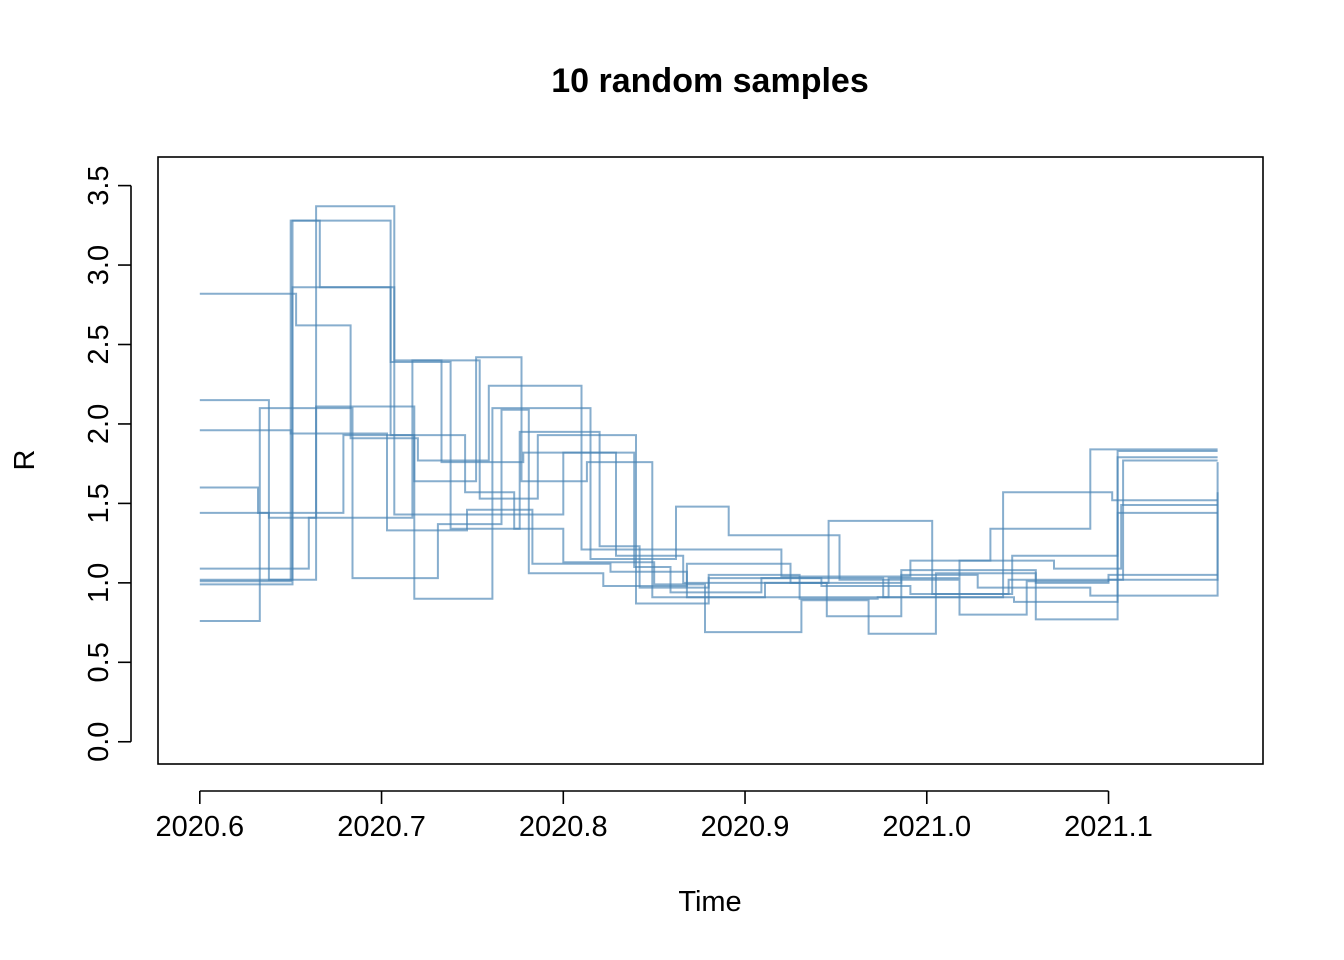  I want to click on y-tick-label: 3.5, so click(99, 185).